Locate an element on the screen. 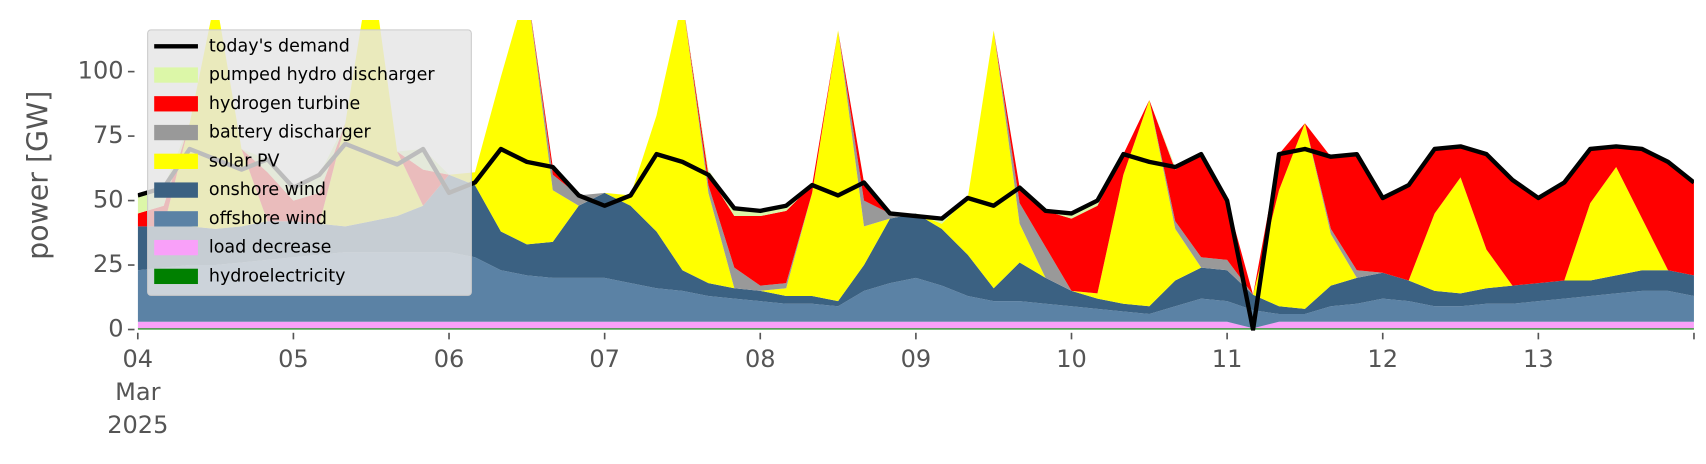 The width and height of the screenshot is (1706, 464). x-tick-label: 12 is located at coordinates (1382, 359).